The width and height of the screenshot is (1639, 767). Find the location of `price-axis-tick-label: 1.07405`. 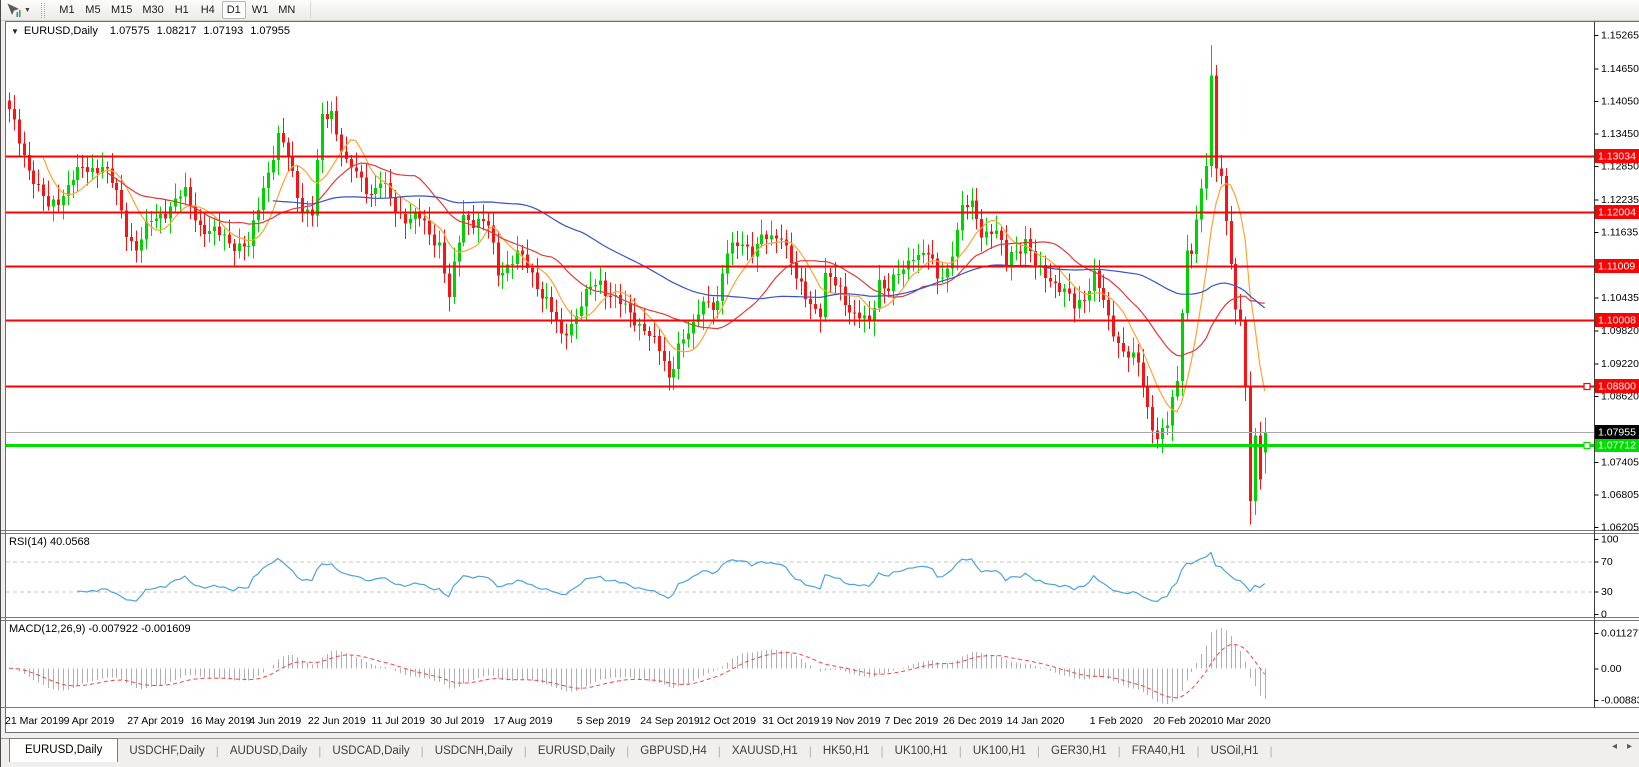

price-axis-tick-label: 1.07405 is located at coordinates (1620, 462).